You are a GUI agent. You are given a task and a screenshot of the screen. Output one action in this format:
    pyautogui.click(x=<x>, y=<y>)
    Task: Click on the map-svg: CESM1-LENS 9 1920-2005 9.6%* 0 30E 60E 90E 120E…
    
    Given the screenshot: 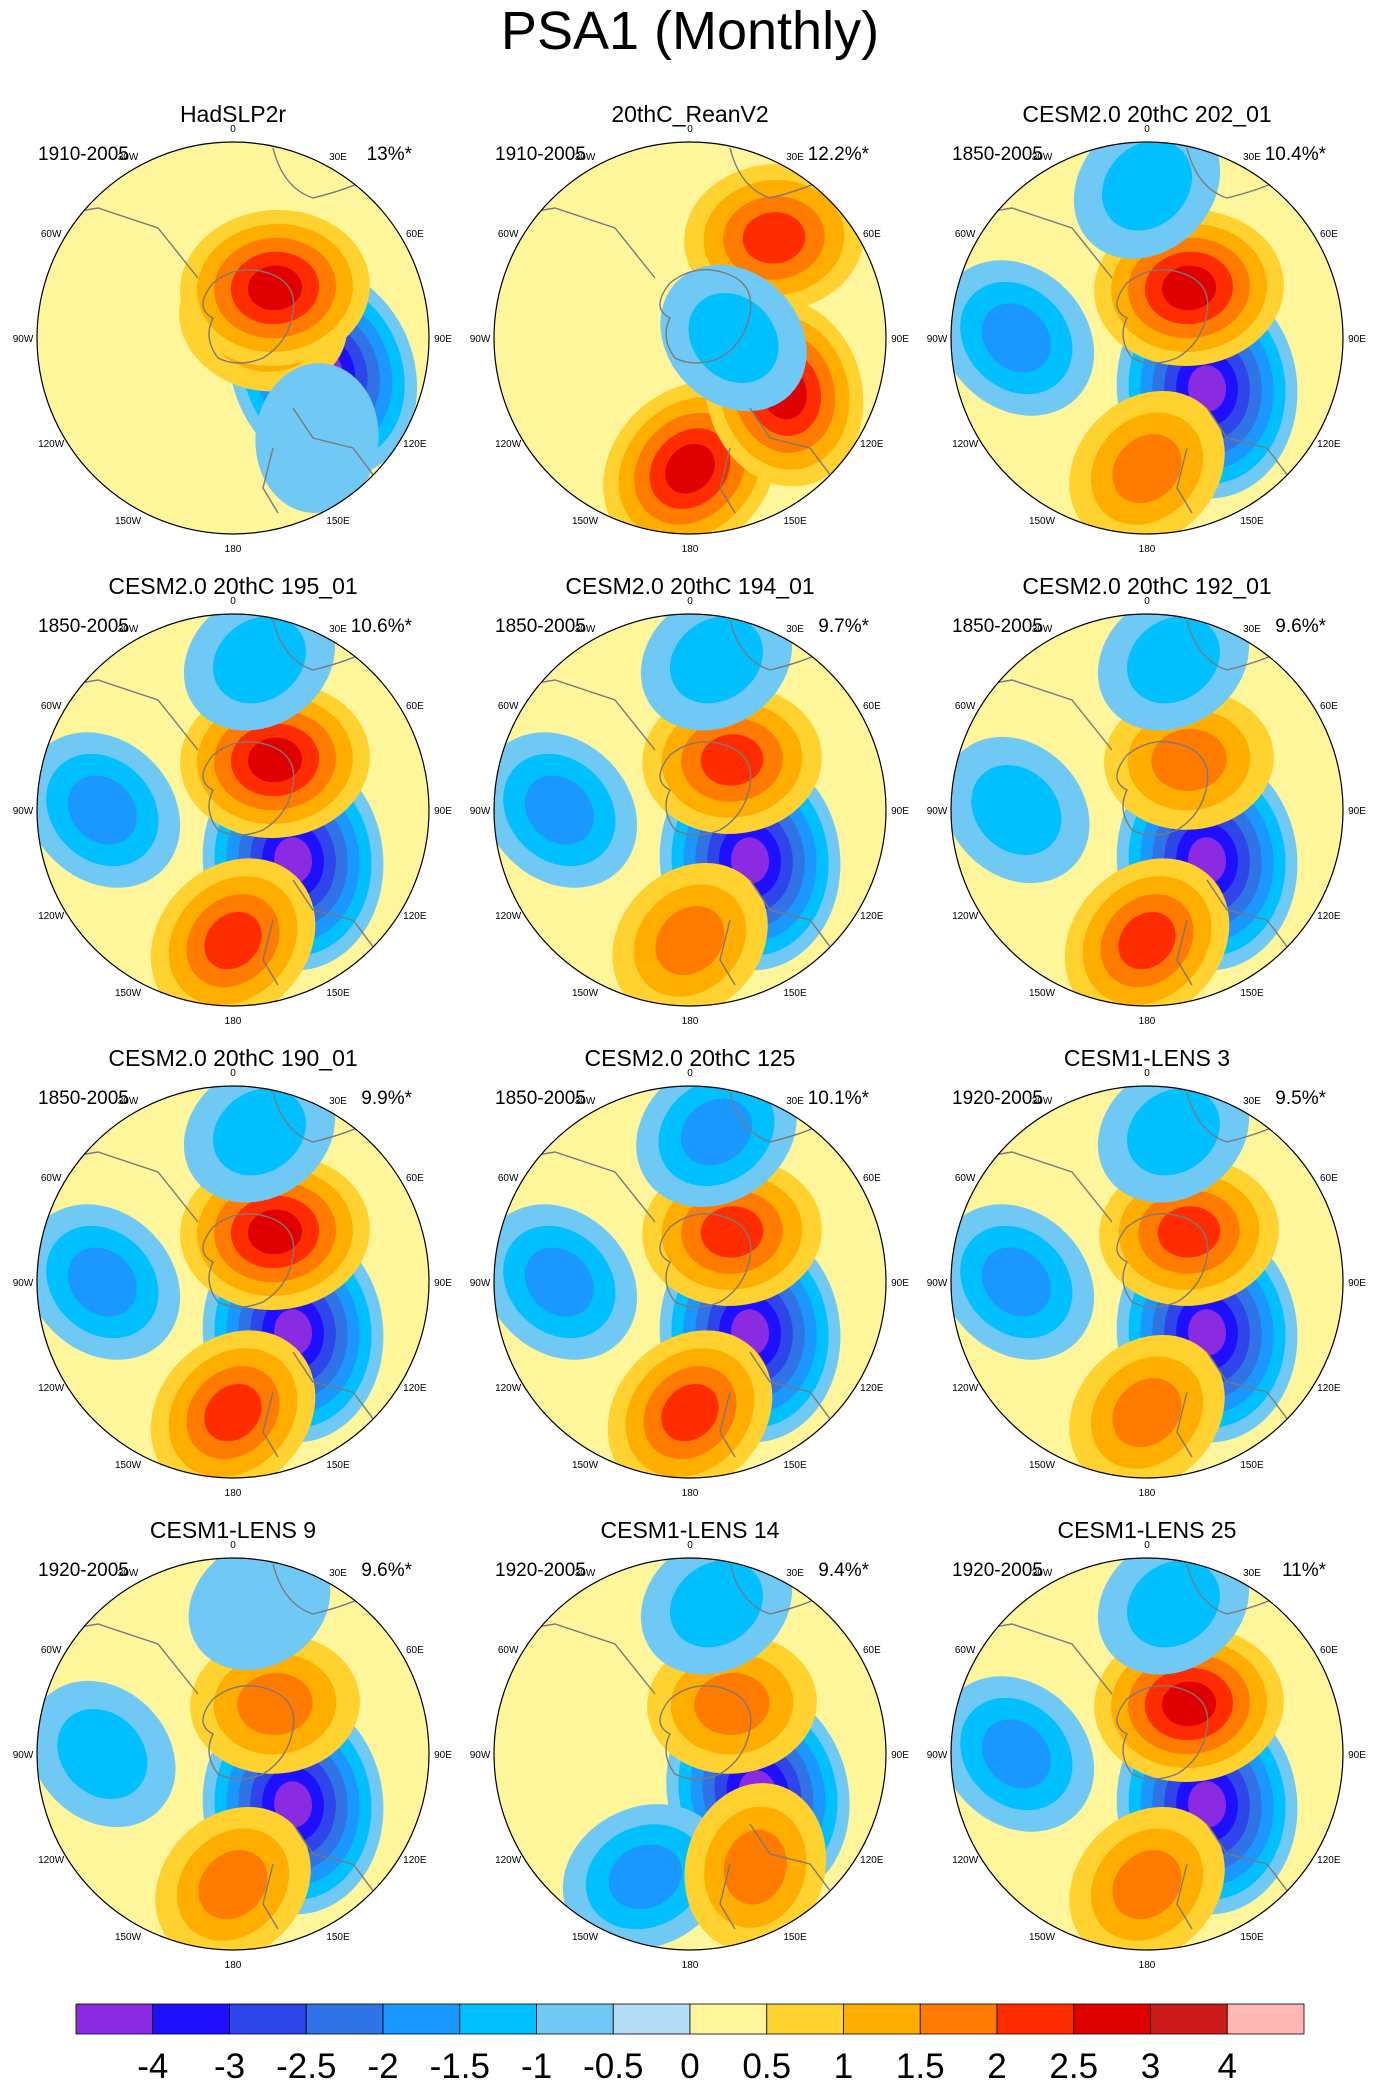 What is the action you would take?
    pyautogui.click(x=233, y=1744)
    